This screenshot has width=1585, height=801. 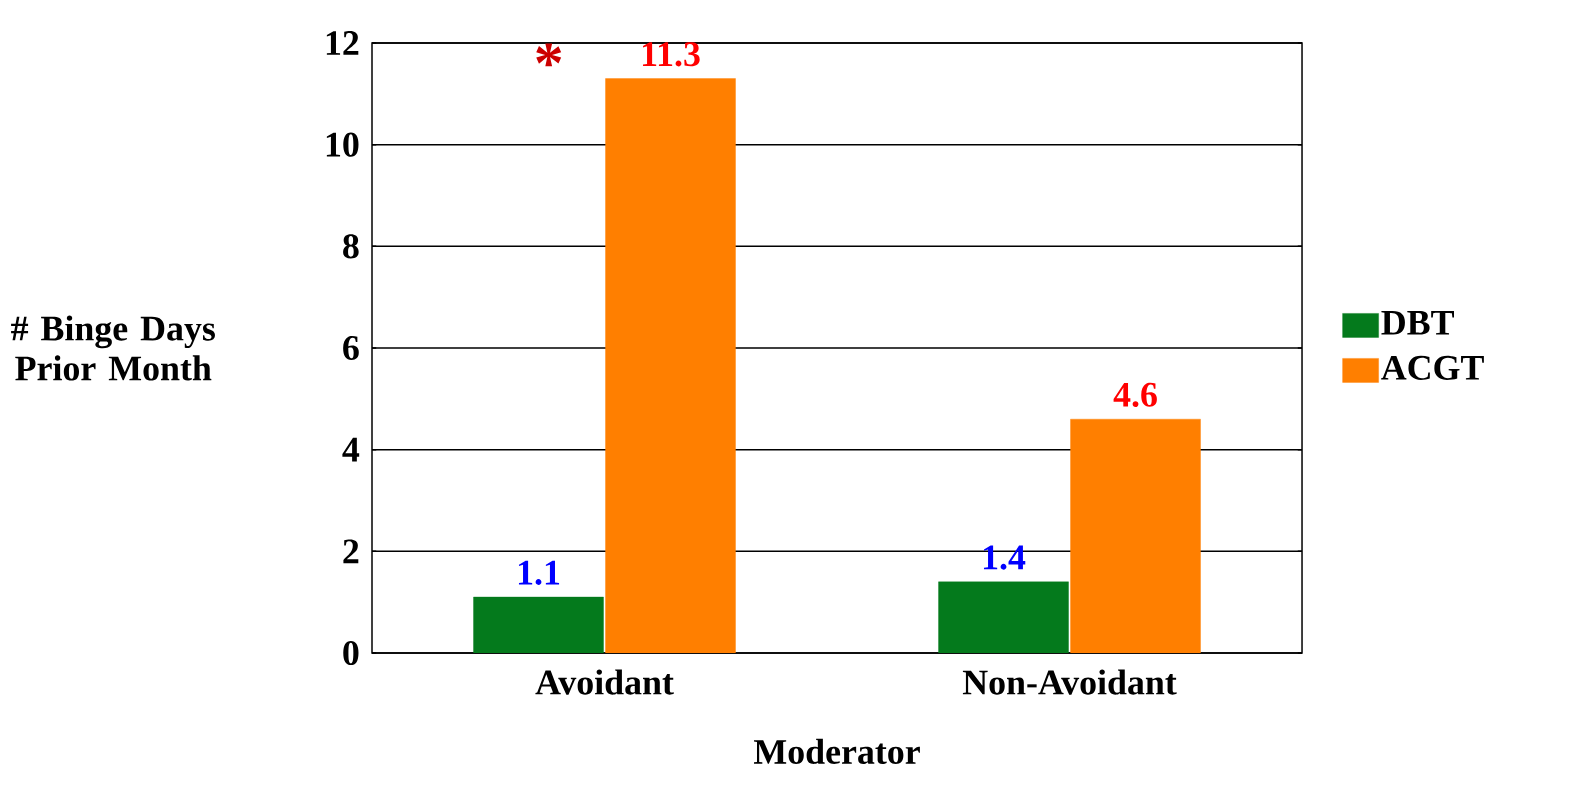 I want to click on y-tick-label: 4, so click(x=351, y=449).